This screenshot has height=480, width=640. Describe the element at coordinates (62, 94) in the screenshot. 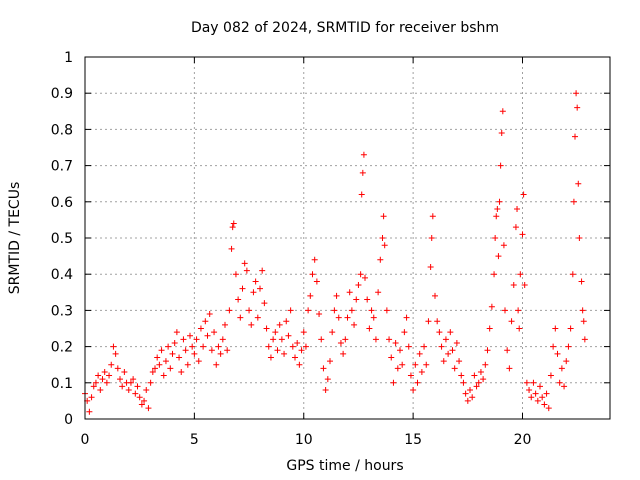

I see `y-tick-label: 0.9` at that location.